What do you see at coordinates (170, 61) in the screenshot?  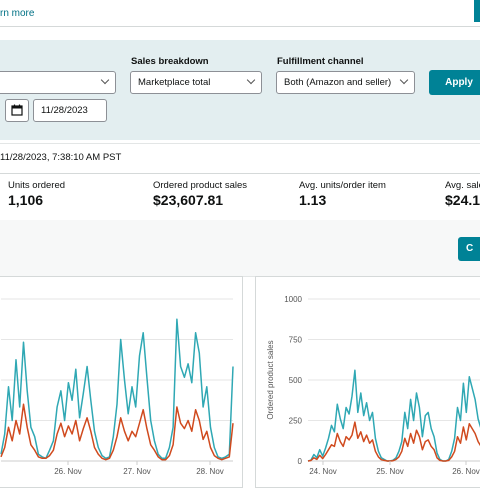 I see `sales-breakdown-label: Sales breakdown` at bounding box center [170, 61].